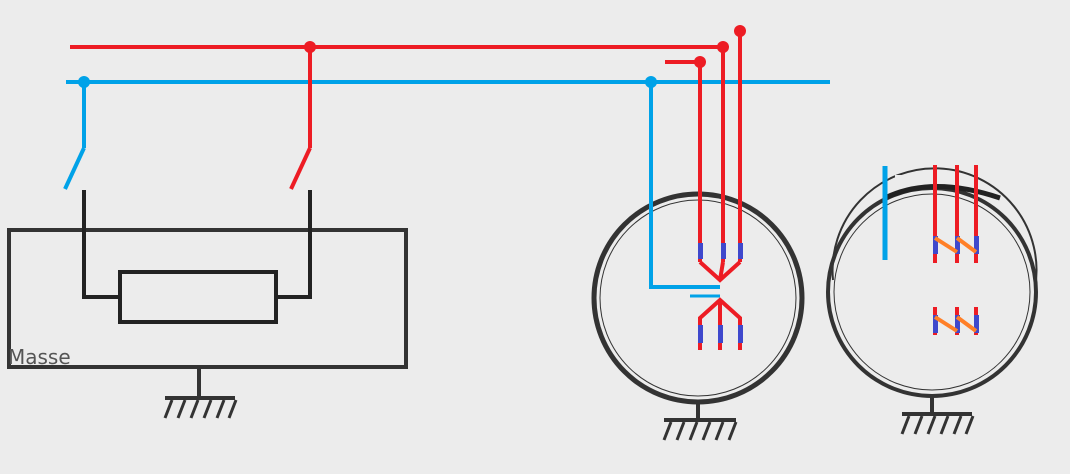  What do you see at coordinates (198, 297) in the screenshot?
I see `resistor-icon` at bounding box center [198, 297].